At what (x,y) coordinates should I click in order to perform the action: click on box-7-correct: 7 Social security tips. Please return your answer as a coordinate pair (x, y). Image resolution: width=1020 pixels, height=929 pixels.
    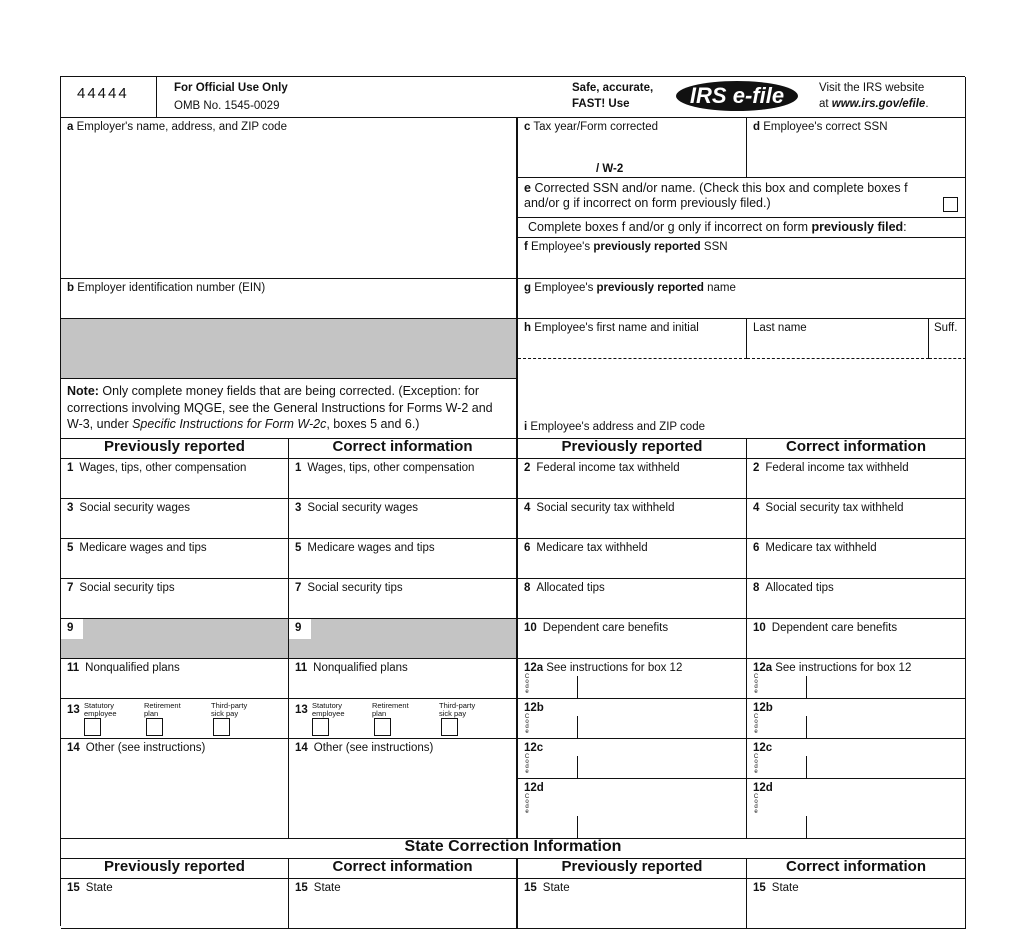
    Looking at the image, I should click on (403, 599).